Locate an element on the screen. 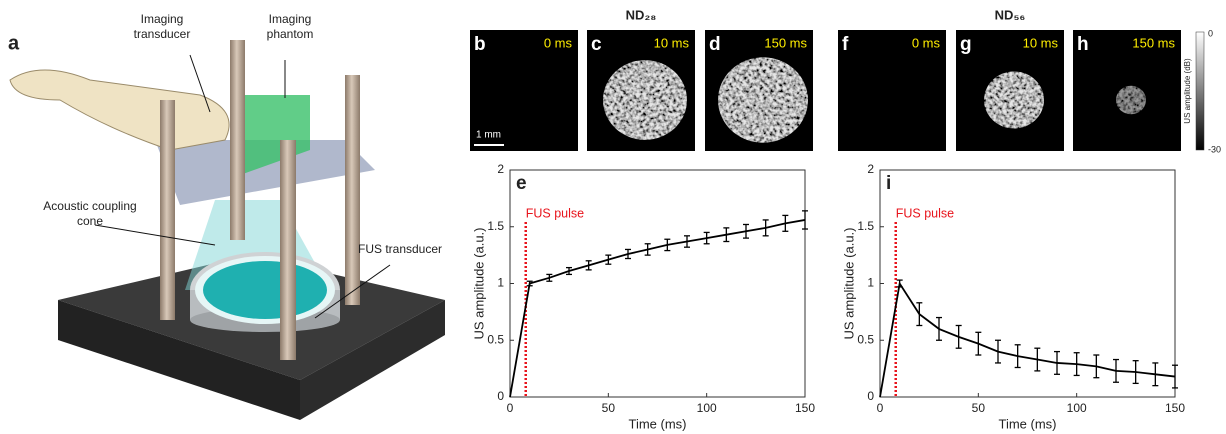 This screenshot has height=434, width=1226. callout-label: FUS transducer is located at coordinates (400, 249).